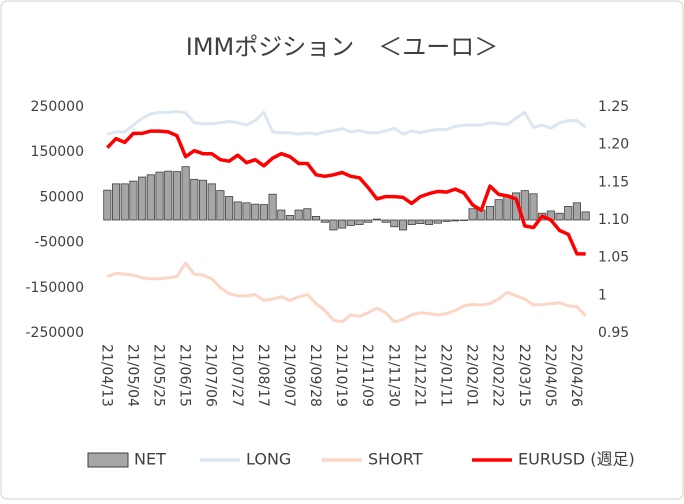  Describe the element at coordinates (263, 375) in the screenshot. I see `x-tick-label: 21/08/17` at that location.